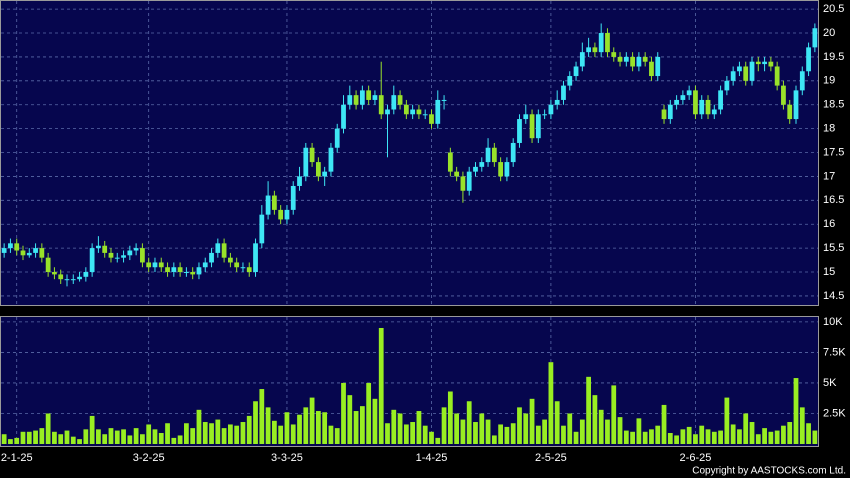 This screenshot has height=478, width=850. I want to click on y-tick-label: 18, so click(829, 129).